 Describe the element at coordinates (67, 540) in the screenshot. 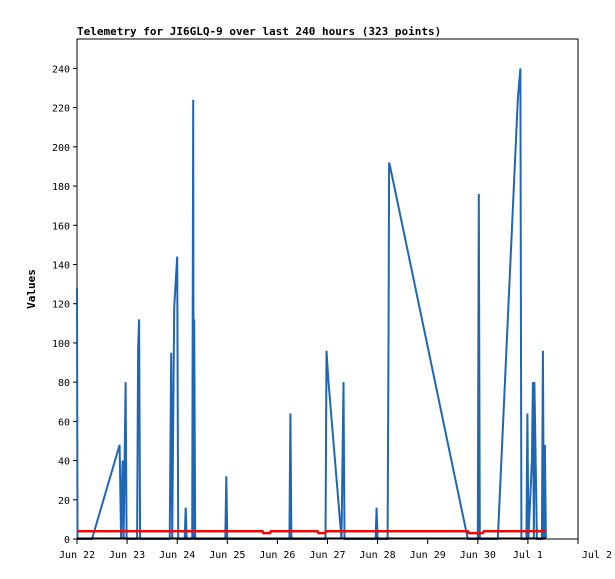

I see `y-tick-label: 0` at that location.